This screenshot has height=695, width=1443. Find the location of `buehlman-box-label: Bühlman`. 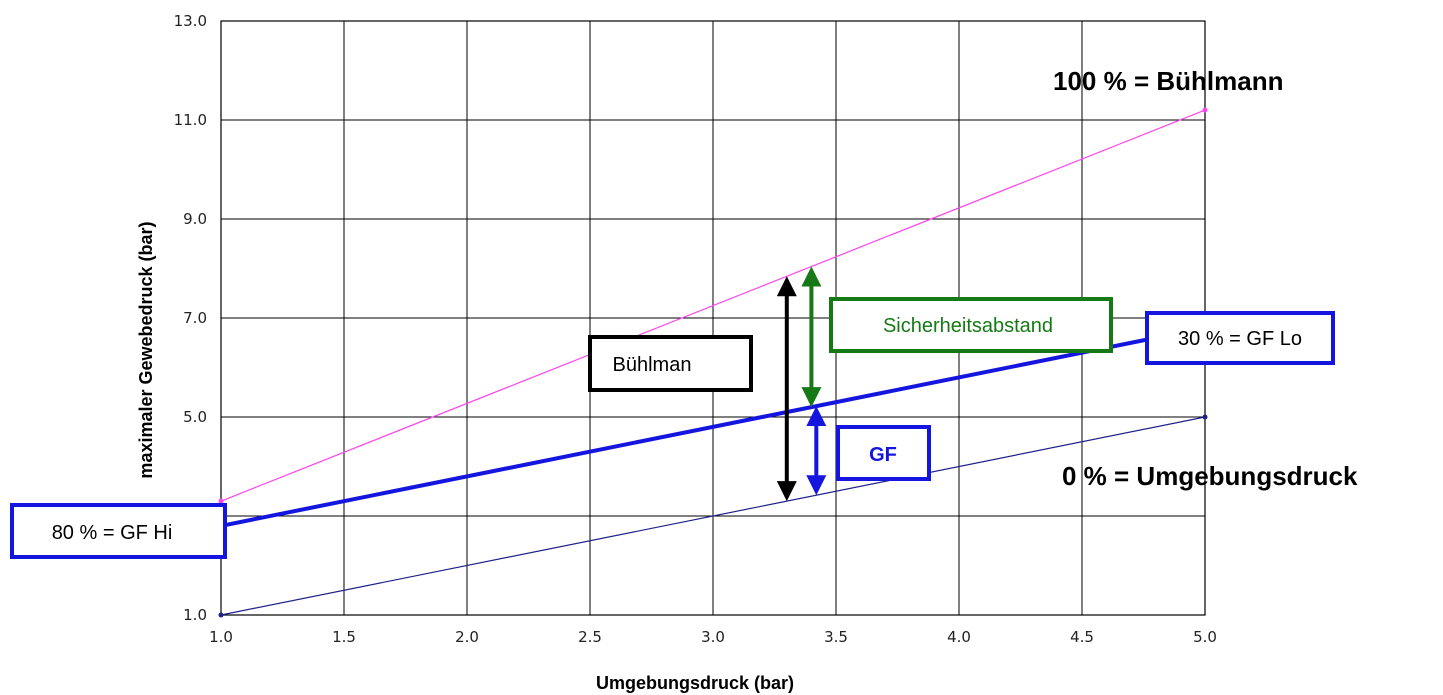

buehlman-box-label: Bühlman is located at coordinates (652, 365).